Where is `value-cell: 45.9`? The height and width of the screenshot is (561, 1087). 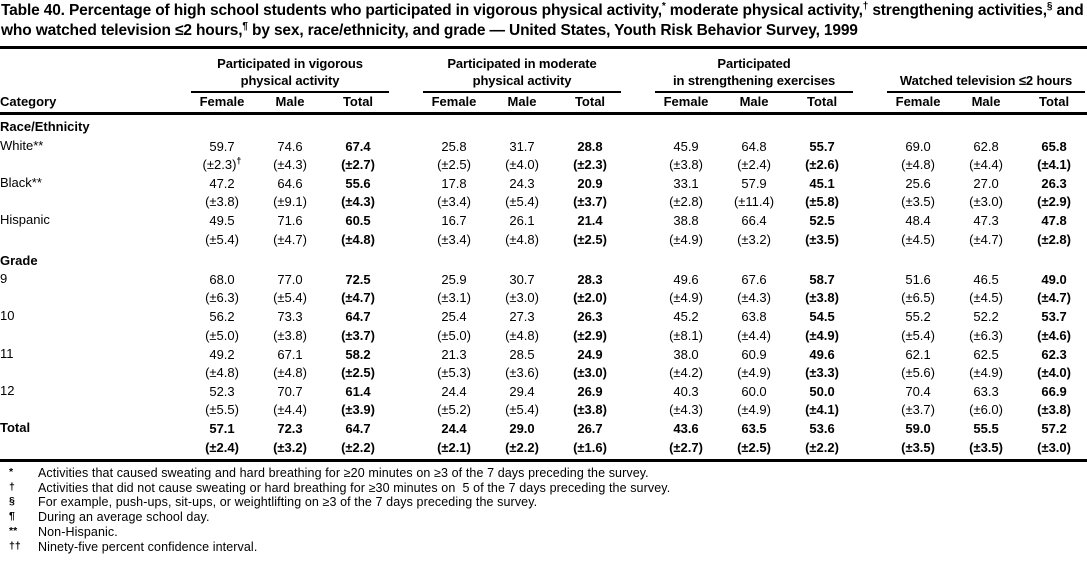 value-cell: 45.9 is located at coordinates (686, 146).